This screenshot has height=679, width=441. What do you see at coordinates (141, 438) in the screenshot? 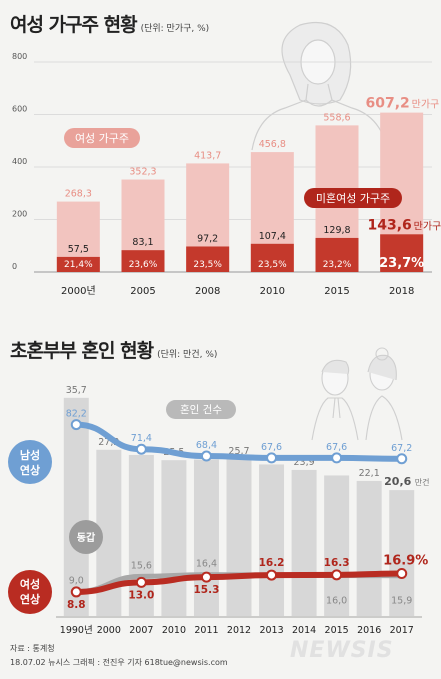
I see `chart2-point-label: 71,4` at bounding box center [141, 438].